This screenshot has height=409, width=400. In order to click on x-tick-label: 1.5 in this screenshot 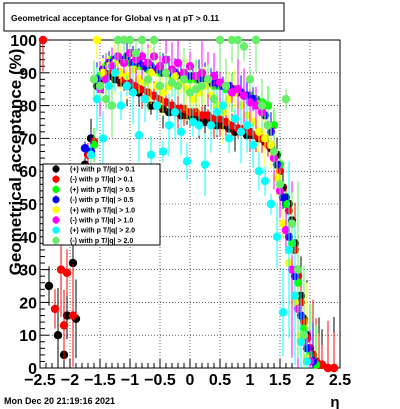, I will do `click(280, 380)`.